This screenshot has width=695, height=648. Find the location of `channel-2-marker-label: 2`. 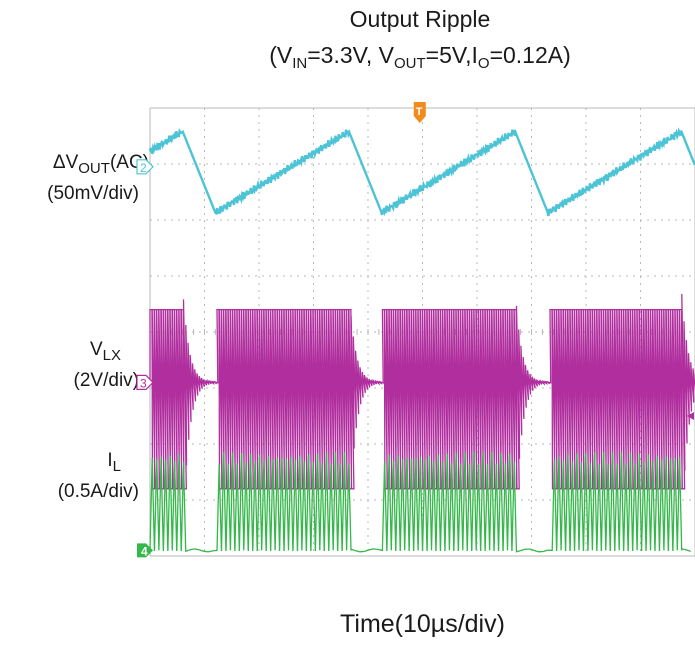

channel-2-marker-label: 2 is located at coordinates (143, 168).